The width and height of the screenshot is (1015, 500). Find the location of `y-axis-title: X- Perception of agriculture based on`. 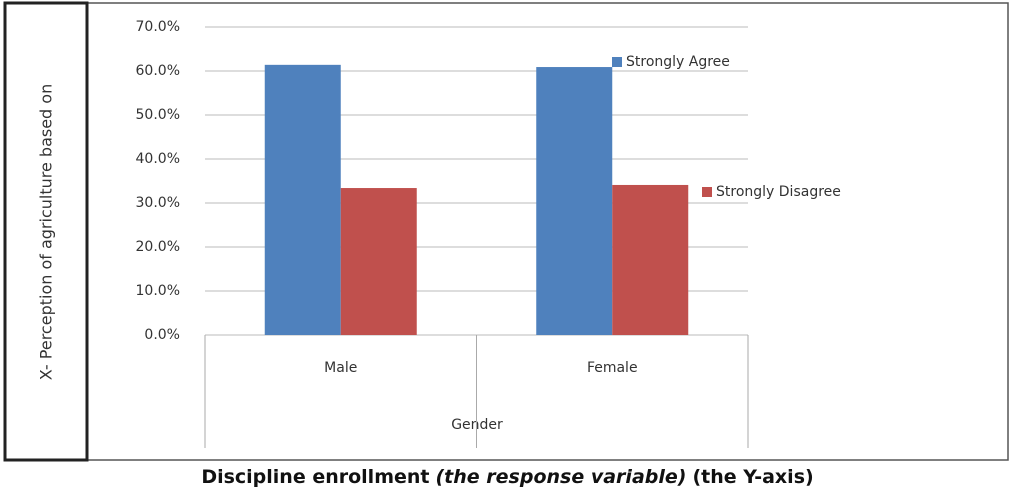

y-axis-title: X- Perception of agriculture based on is located at coordinates (46, 232).